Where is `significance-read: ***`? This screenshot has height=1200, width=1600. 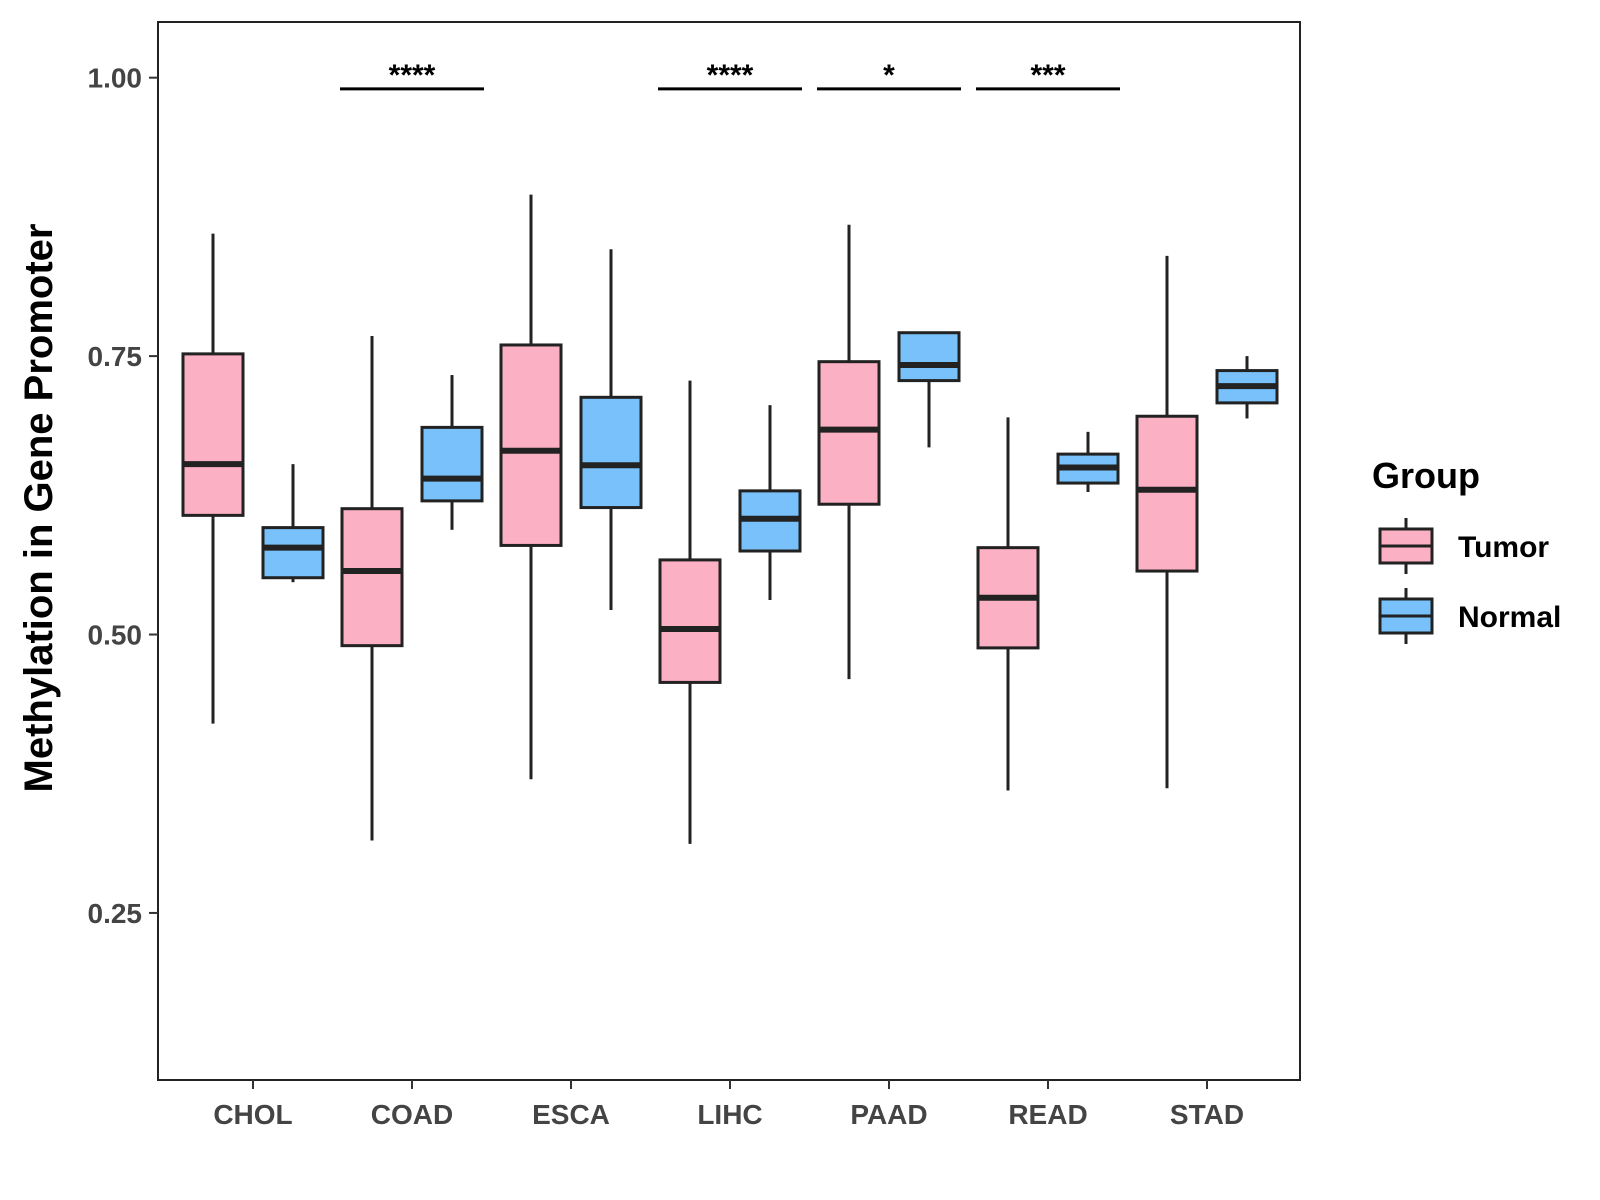
significance-read: *** is located at coordinates (1048, 75).